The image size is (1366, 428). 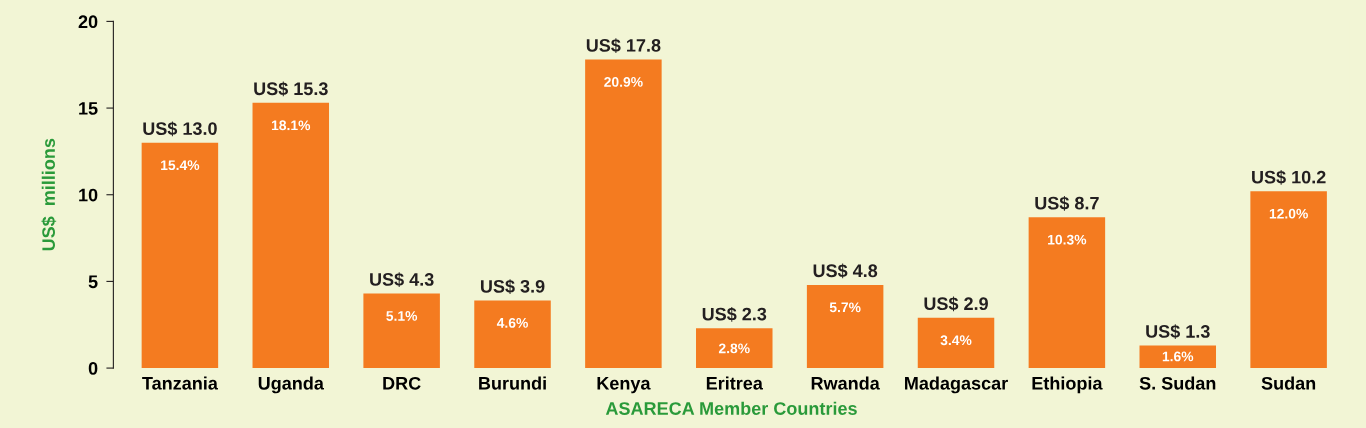 What do you see at coordinates (402, 316) in the screenshot?
I see `annotation: 5.1%` at bounding box center [402, 316].